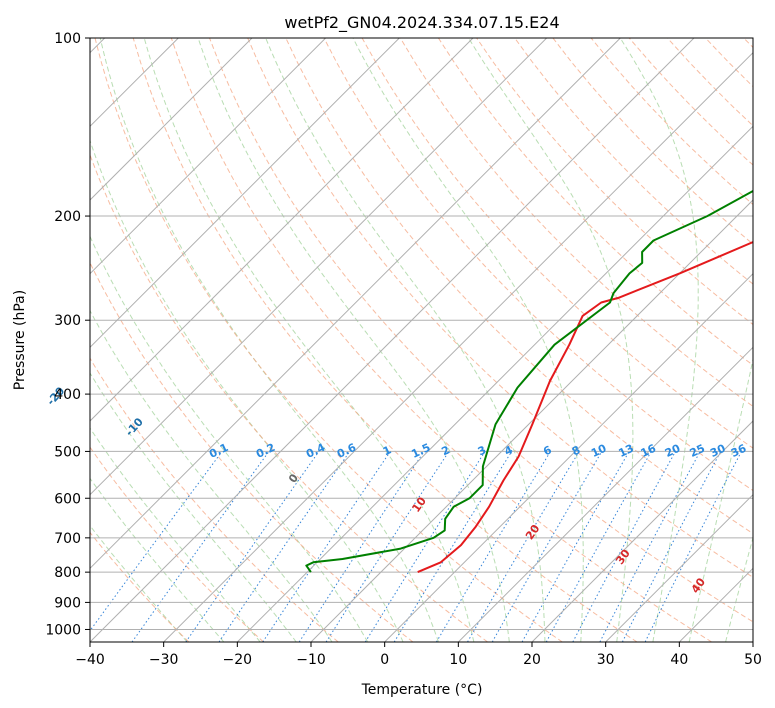  I want to click on mixing-ratio-label: 13, so click(626, 451).